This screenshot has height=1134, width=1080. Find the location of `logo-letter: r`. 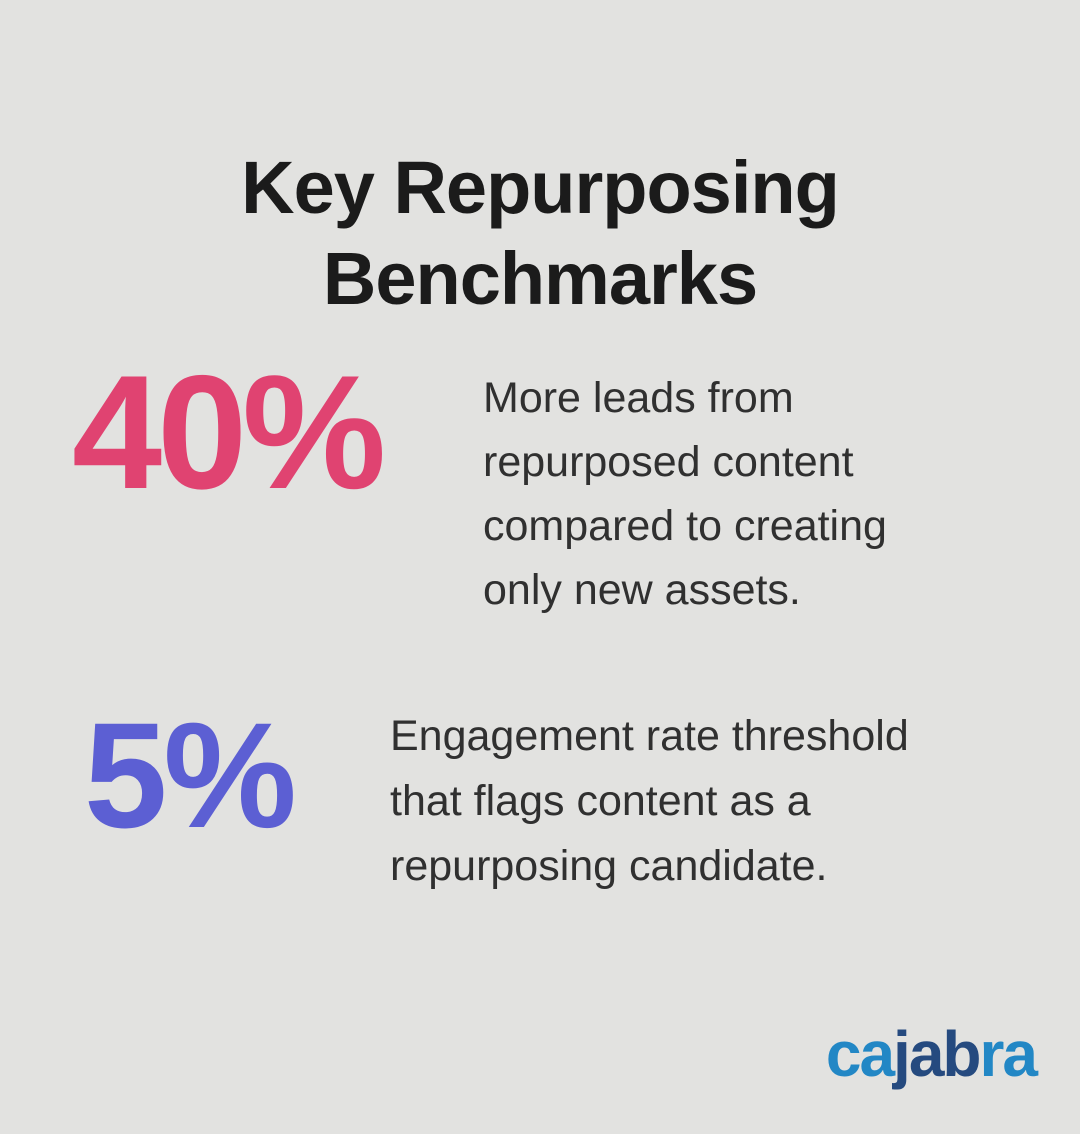

logo-letter: r is located at coordinates (992, 1054).